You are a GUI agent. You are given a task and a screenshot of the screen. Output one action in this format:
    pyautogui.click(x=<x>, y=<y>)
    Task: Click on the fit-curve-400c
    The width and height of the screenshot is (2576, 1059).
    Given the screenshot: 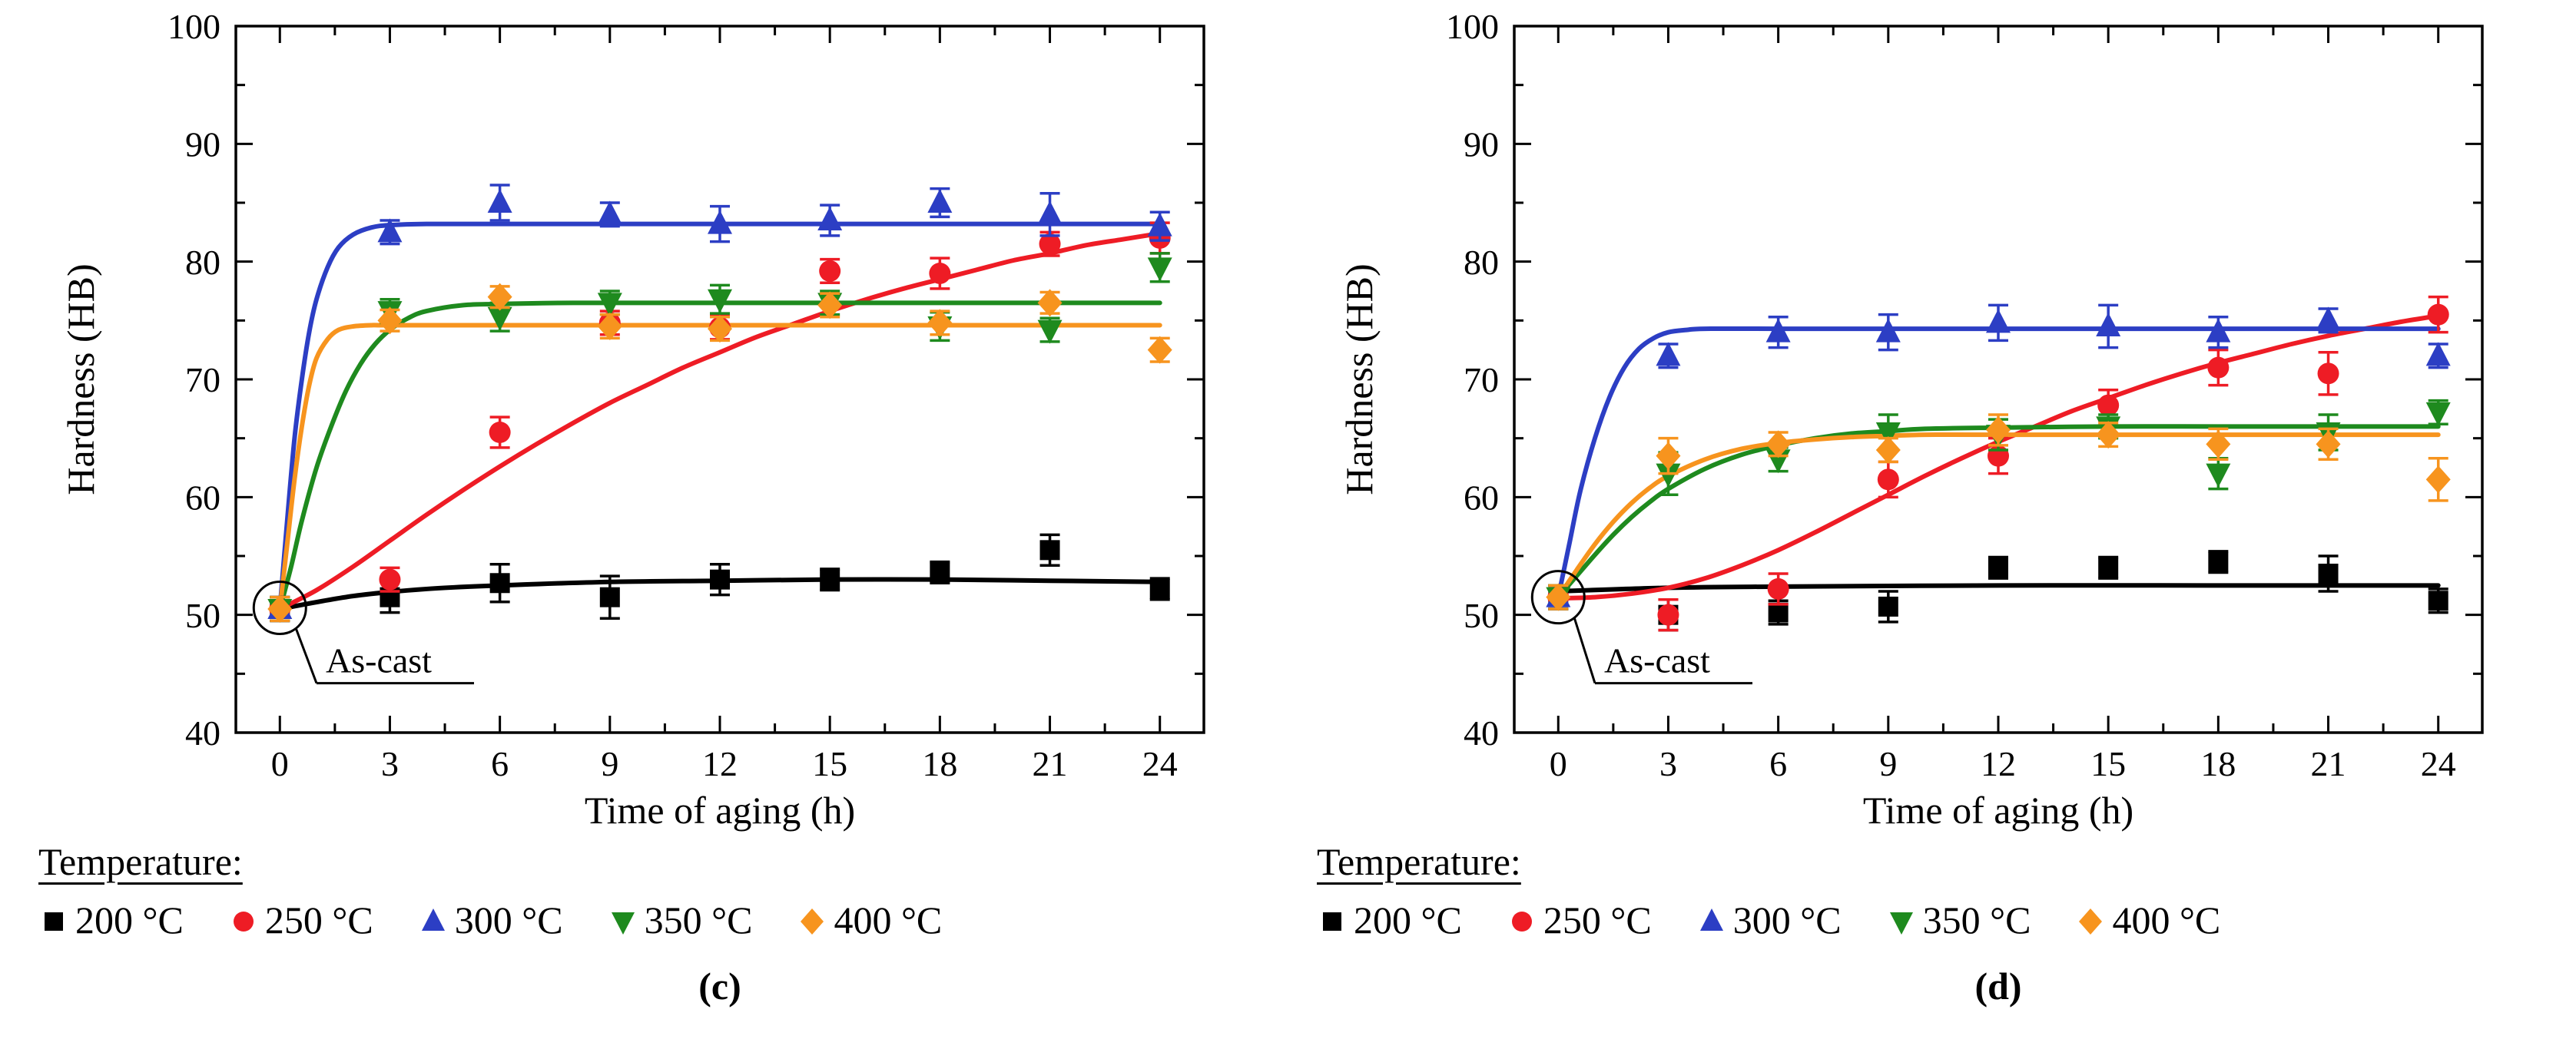 What is the action you would take?
    pyautogui.click(x=719, y=467)
    